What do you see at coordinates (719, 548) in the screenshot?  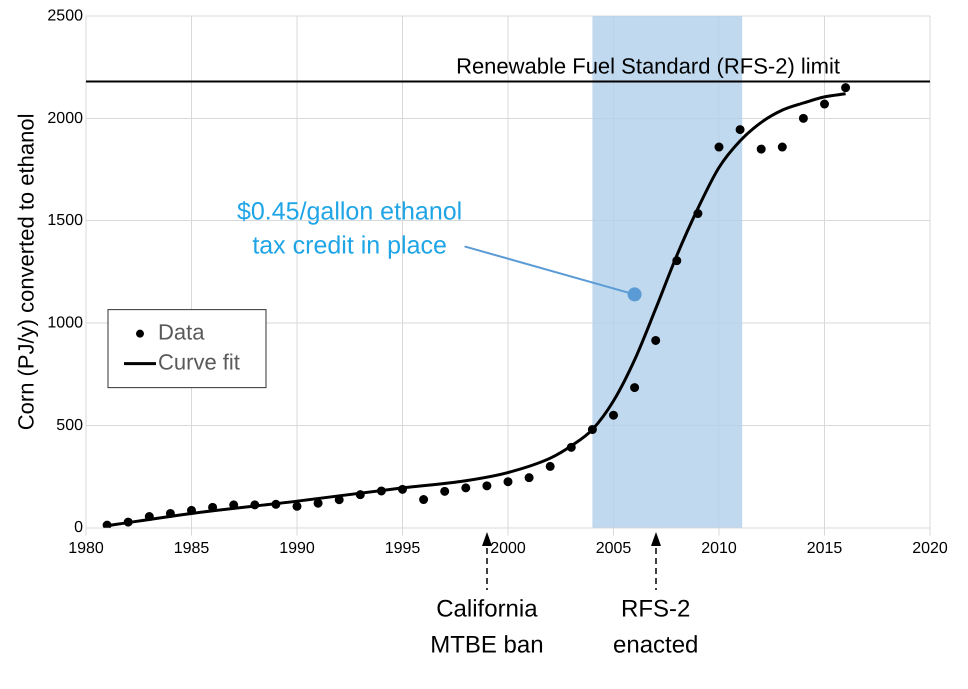 I see `x-tick-label: 2010` at bounding box center [719, 548].